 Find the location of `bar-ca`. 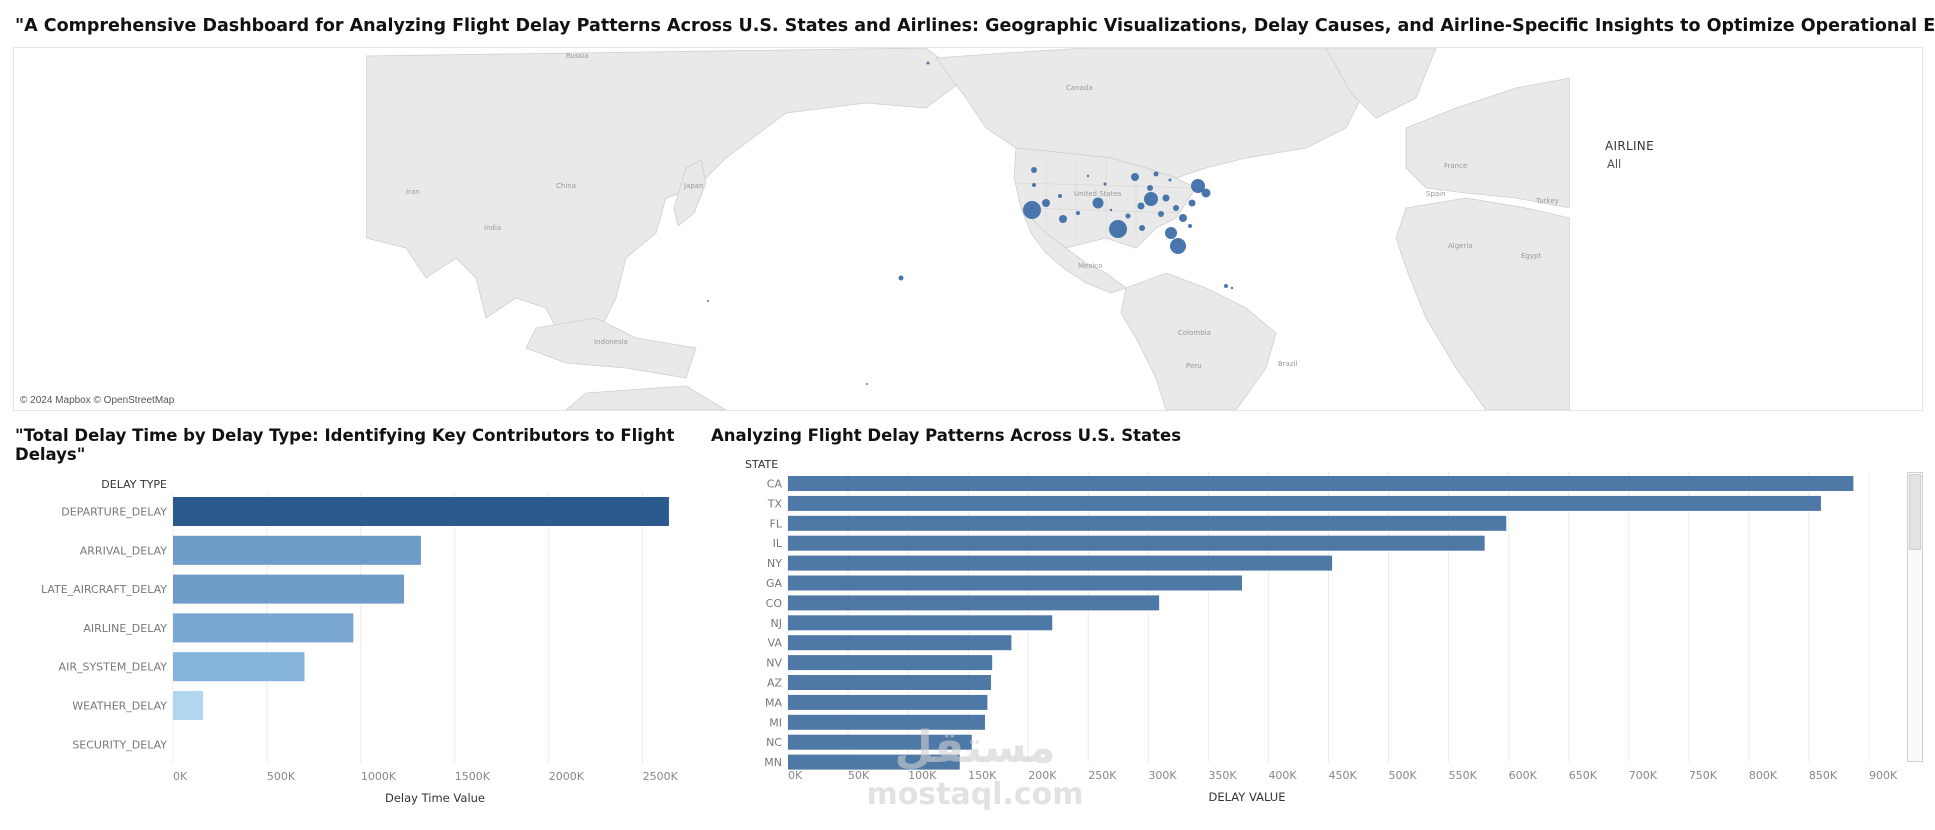

bar-ca is located at coordinates (1321, 483).